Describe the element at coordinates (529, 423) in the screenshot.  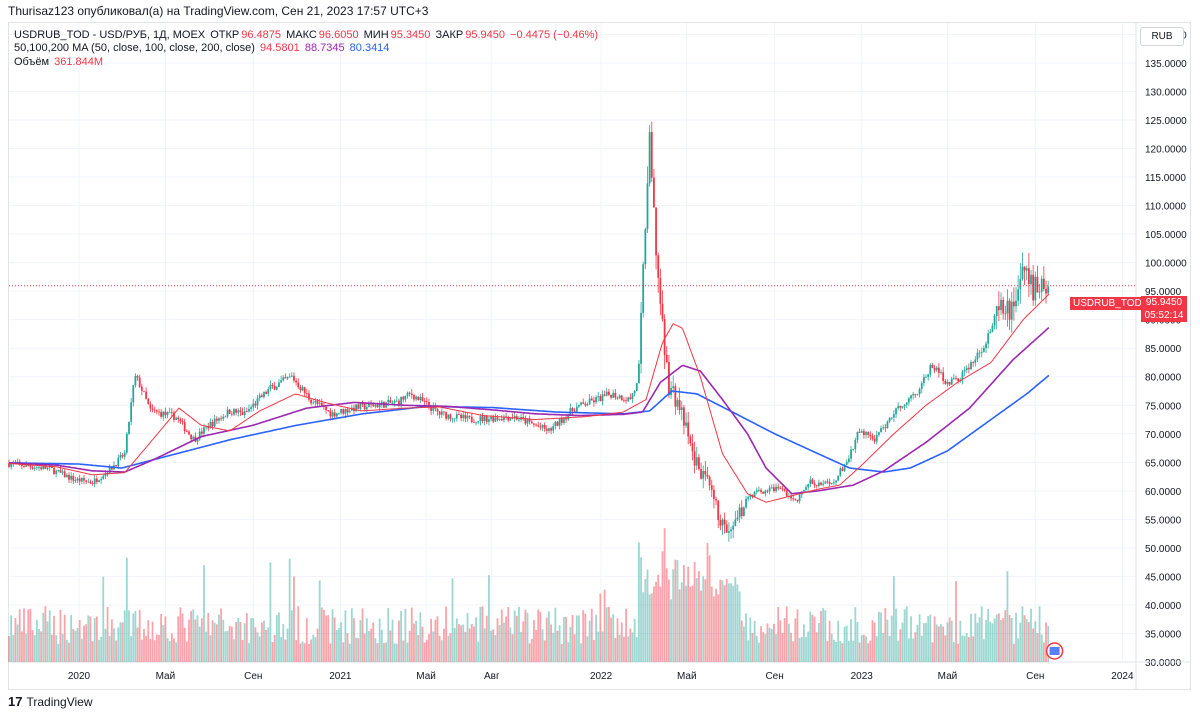
I see `ma200-line` at that location.